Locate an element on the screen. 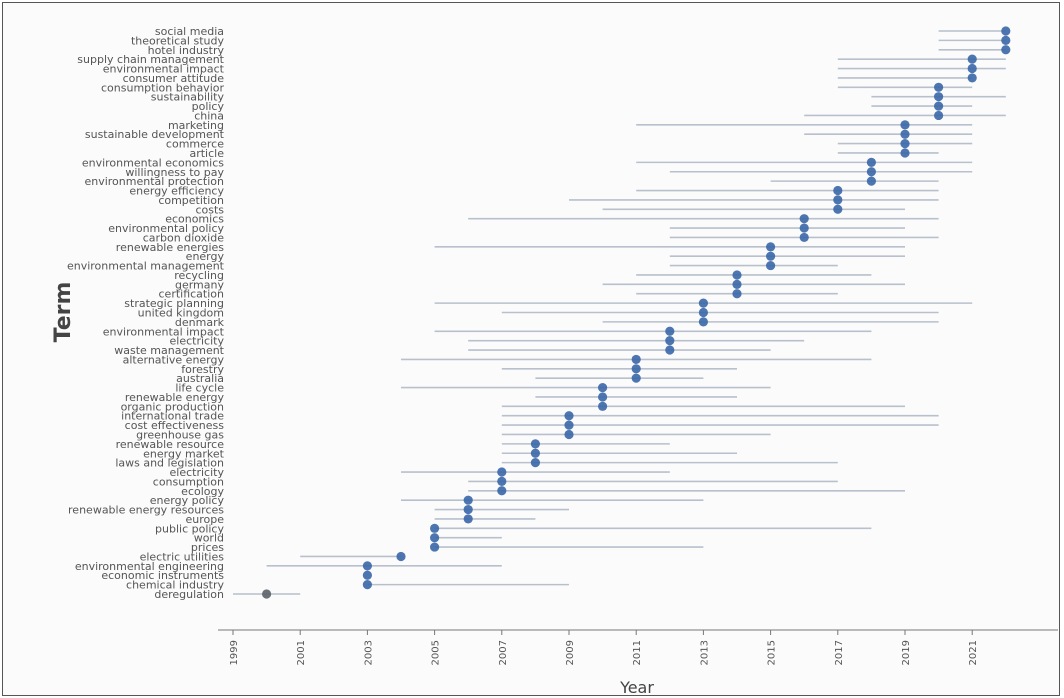  term-label: strategic planning is located at coordinates (174, 303).